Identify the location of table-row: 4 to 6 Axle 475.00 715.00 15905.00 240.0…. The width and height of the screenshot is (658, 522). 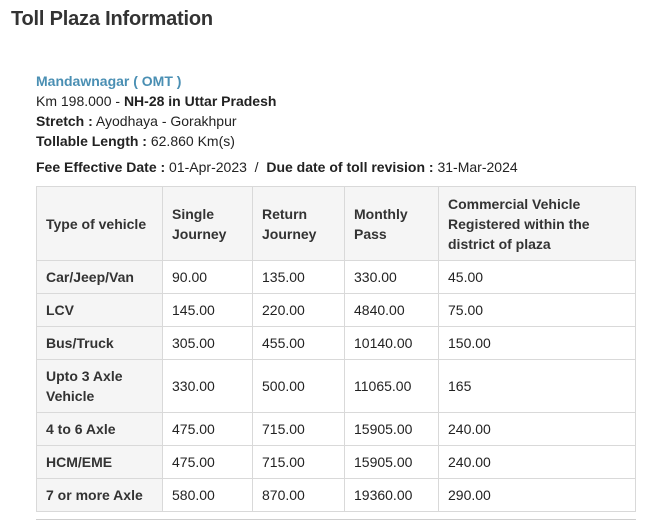
(336, 429).